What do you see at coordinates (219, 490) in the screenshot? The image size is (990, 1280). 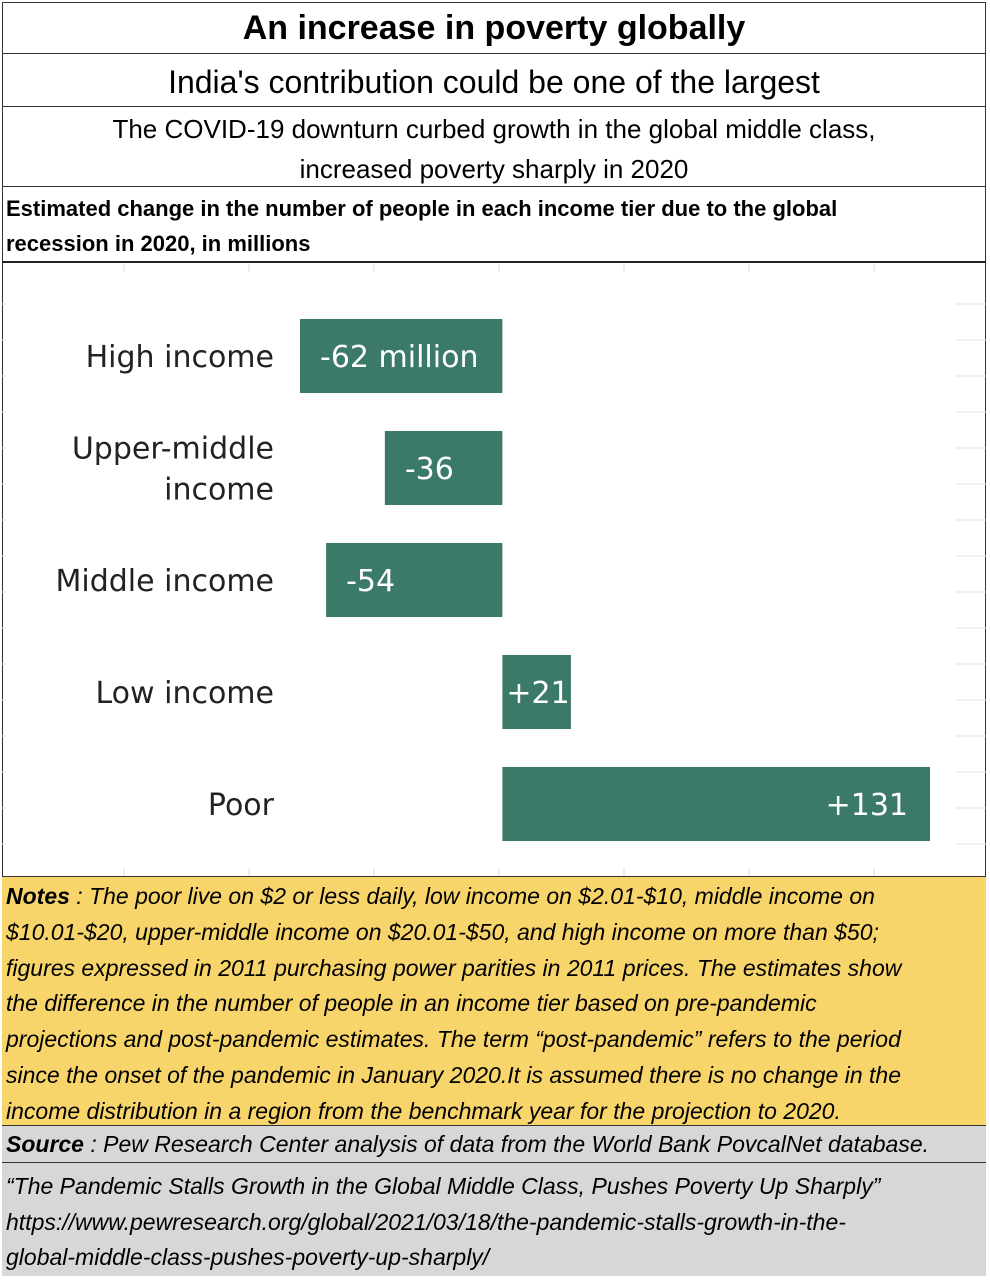 I see `category-label-line: income` at bounding box center [219, 490].